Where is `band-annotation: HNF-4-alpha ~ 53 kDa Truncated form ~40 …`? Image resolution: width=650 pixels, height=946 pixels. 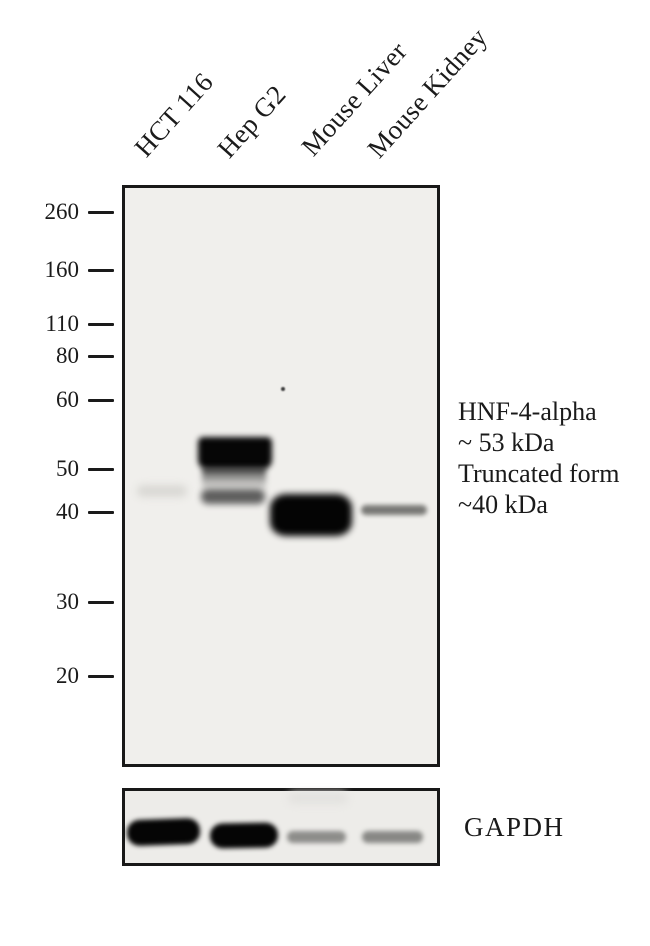
band-annotation: HNF-4-alpha ~ 53 kDa Truncated form ~40 … is located at coordinates (539, 458).